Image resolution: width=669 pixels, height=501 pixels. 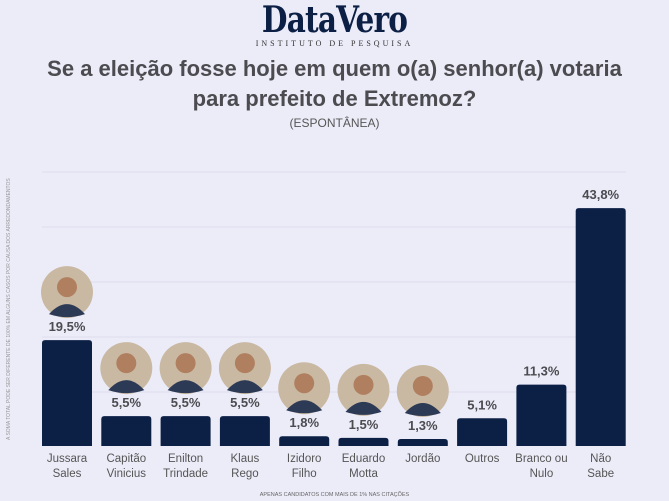 What do you see at coordinates (127, 474) in the screenshot?
I see `category-label: Vinicius` at bounding box center [127, 474].